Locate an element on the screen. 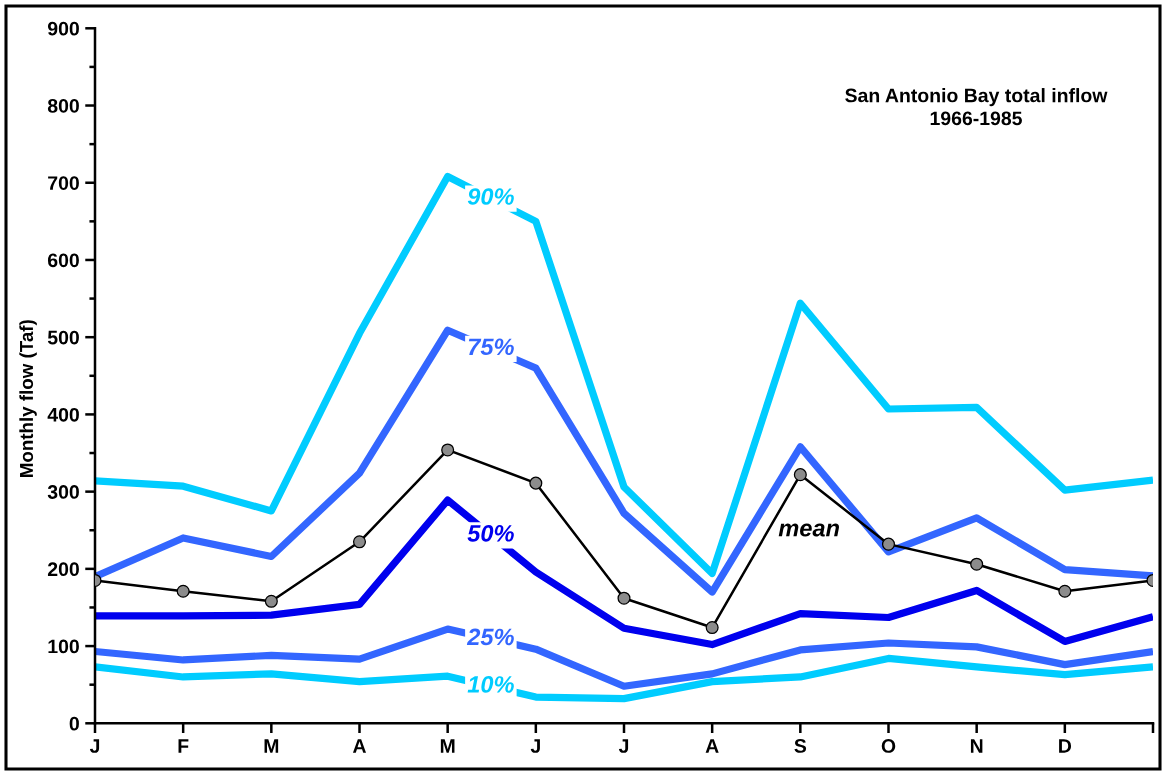 Image resolution: width=1164 pixels, height=772 pixels. y-tick-label: 400 is located at coordinates (63, 414).